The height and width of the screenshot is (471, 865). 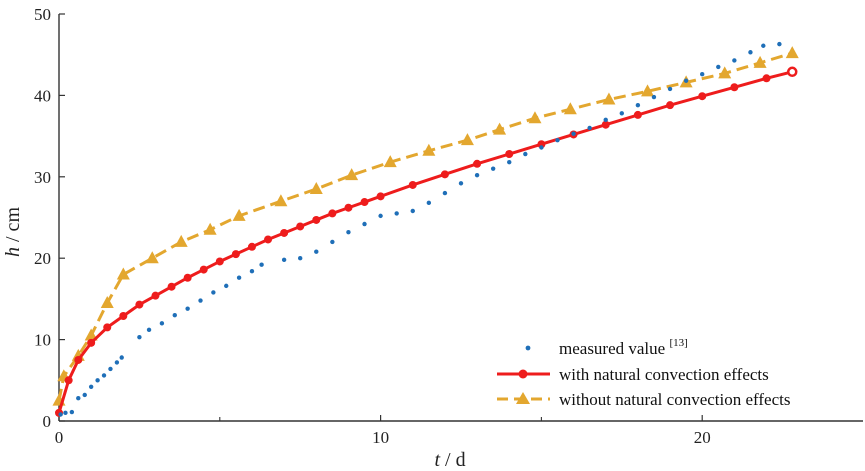 What do you see at coordinates (47, 421) in the screenshot?
I see `y-tick-label: 0` at bounding box center [47, 421].